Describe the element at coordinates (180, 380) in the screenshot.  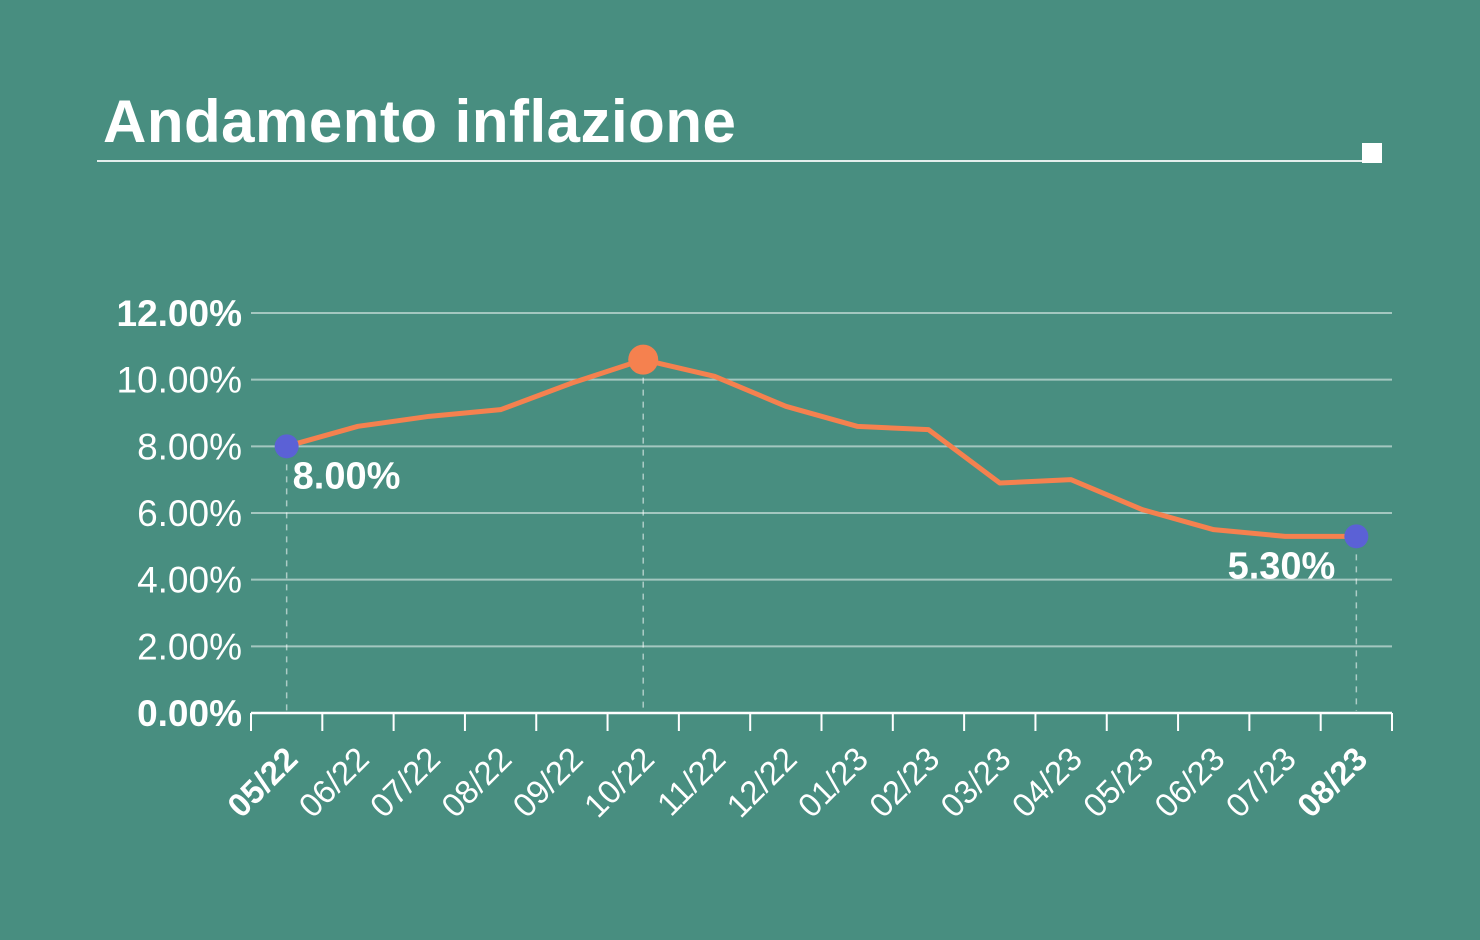
I see `y-axis-label: 10.00%` at that location.